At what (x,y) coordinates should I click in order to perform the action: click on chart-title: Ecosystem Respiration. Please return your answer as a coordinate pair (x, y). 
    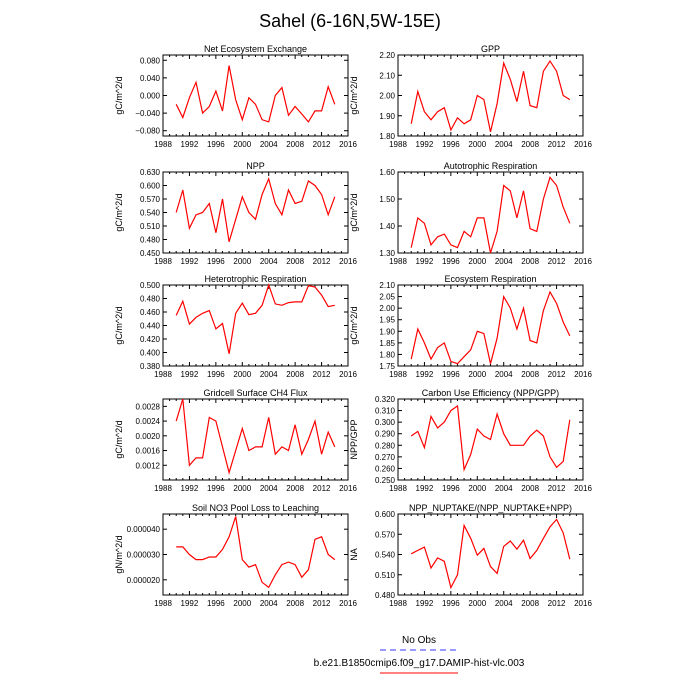
    Looking at the image, I should click on (490, 279).